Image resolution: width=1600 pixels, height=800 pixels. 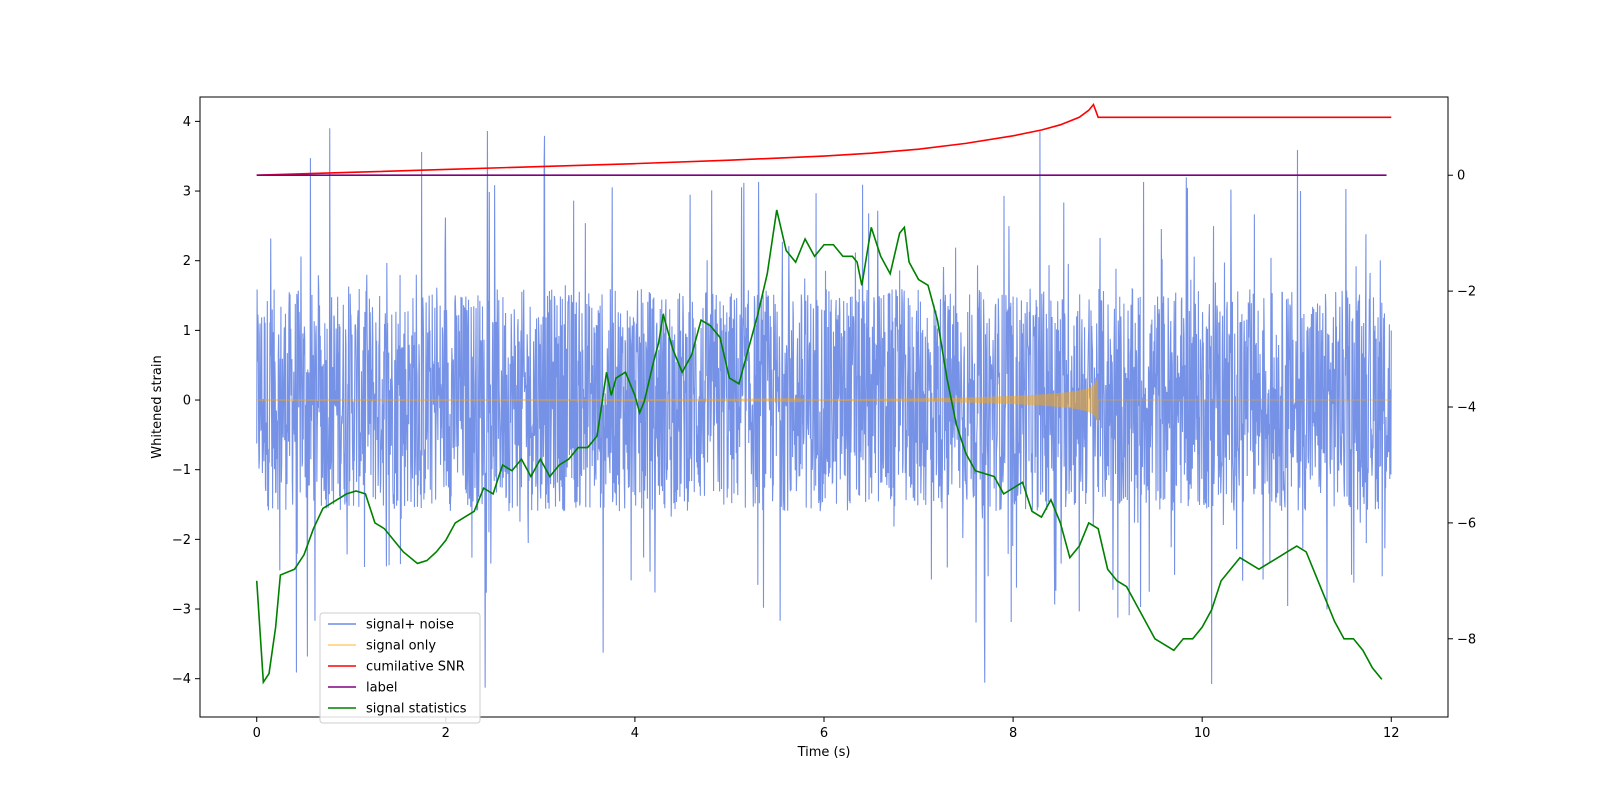 What do you see at coordinates (824, 752) in the screenshot?
I see `x-axis-label: Time (s)` at bounding box center [824, 752].